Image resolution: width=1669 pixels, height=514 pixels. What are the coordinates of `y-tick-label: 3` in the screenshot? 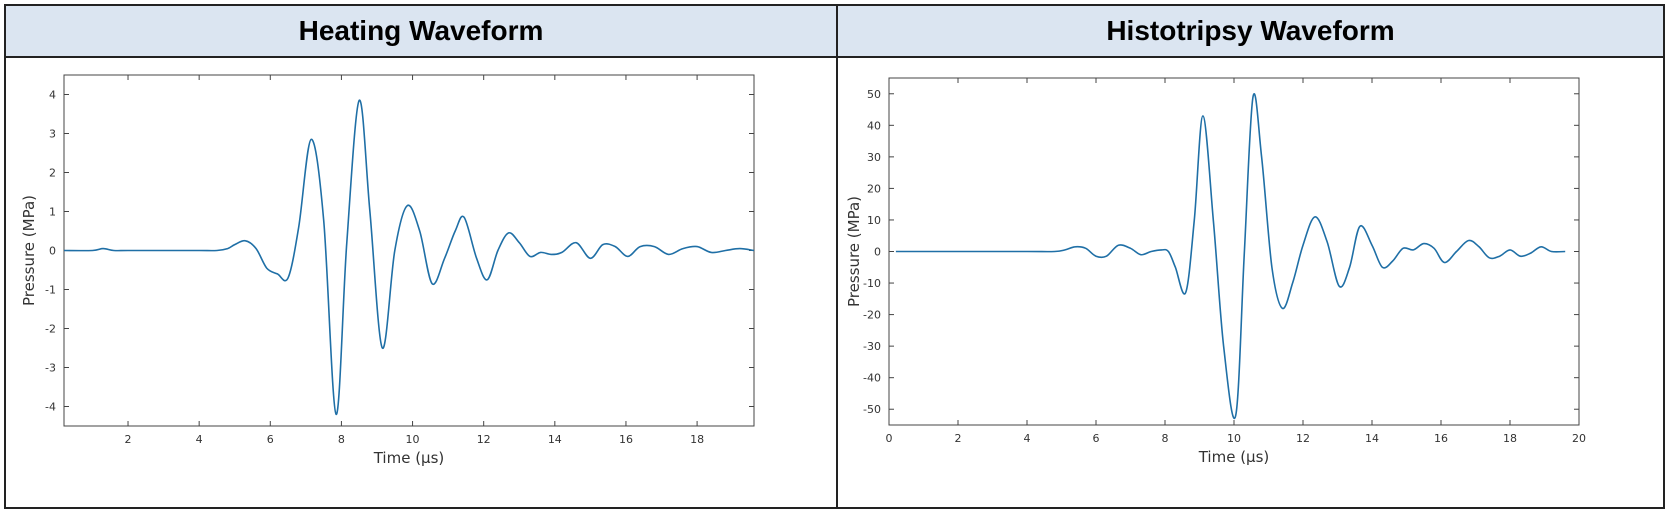 It's located at (52, 134).